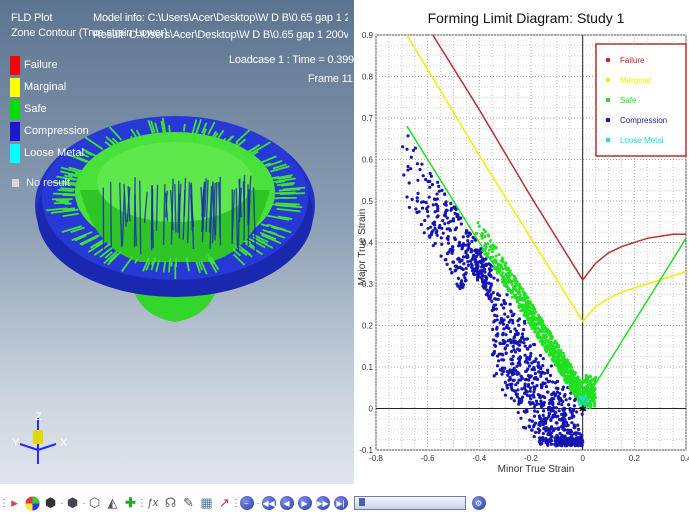  What do you see at coordinates (94, 502) in the screenshot?
I see `cube-mesh-icon: ⬡` at bounding box center [94, 502].